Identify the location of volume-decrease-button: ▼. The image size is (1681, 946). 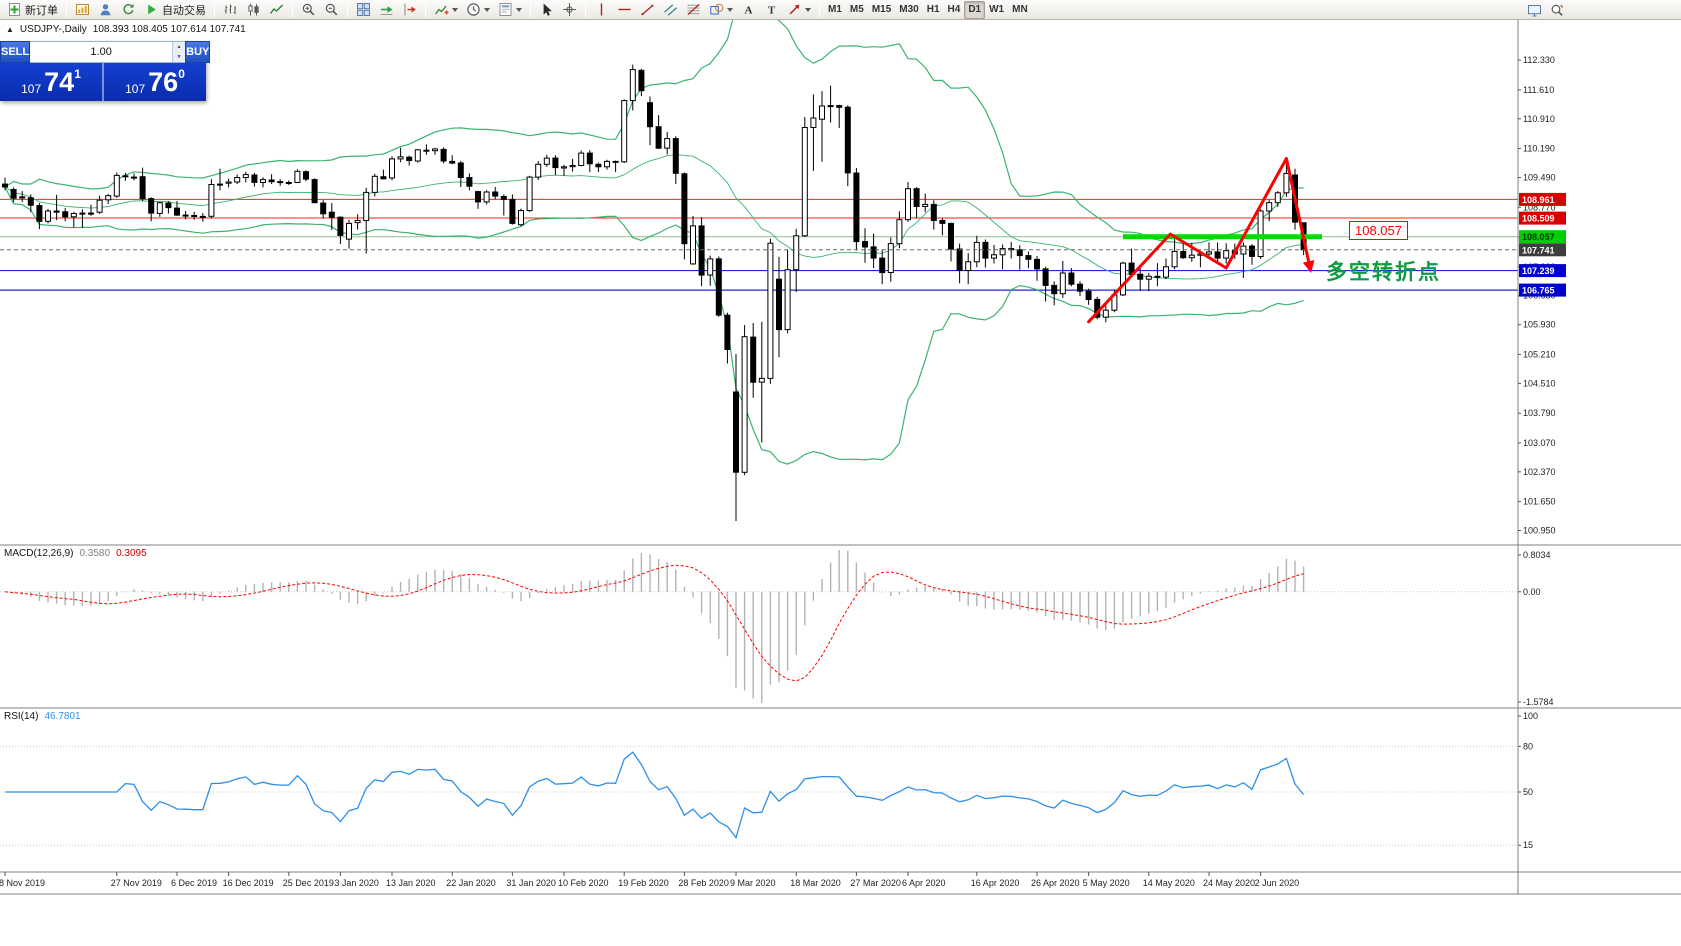
(179, 57).